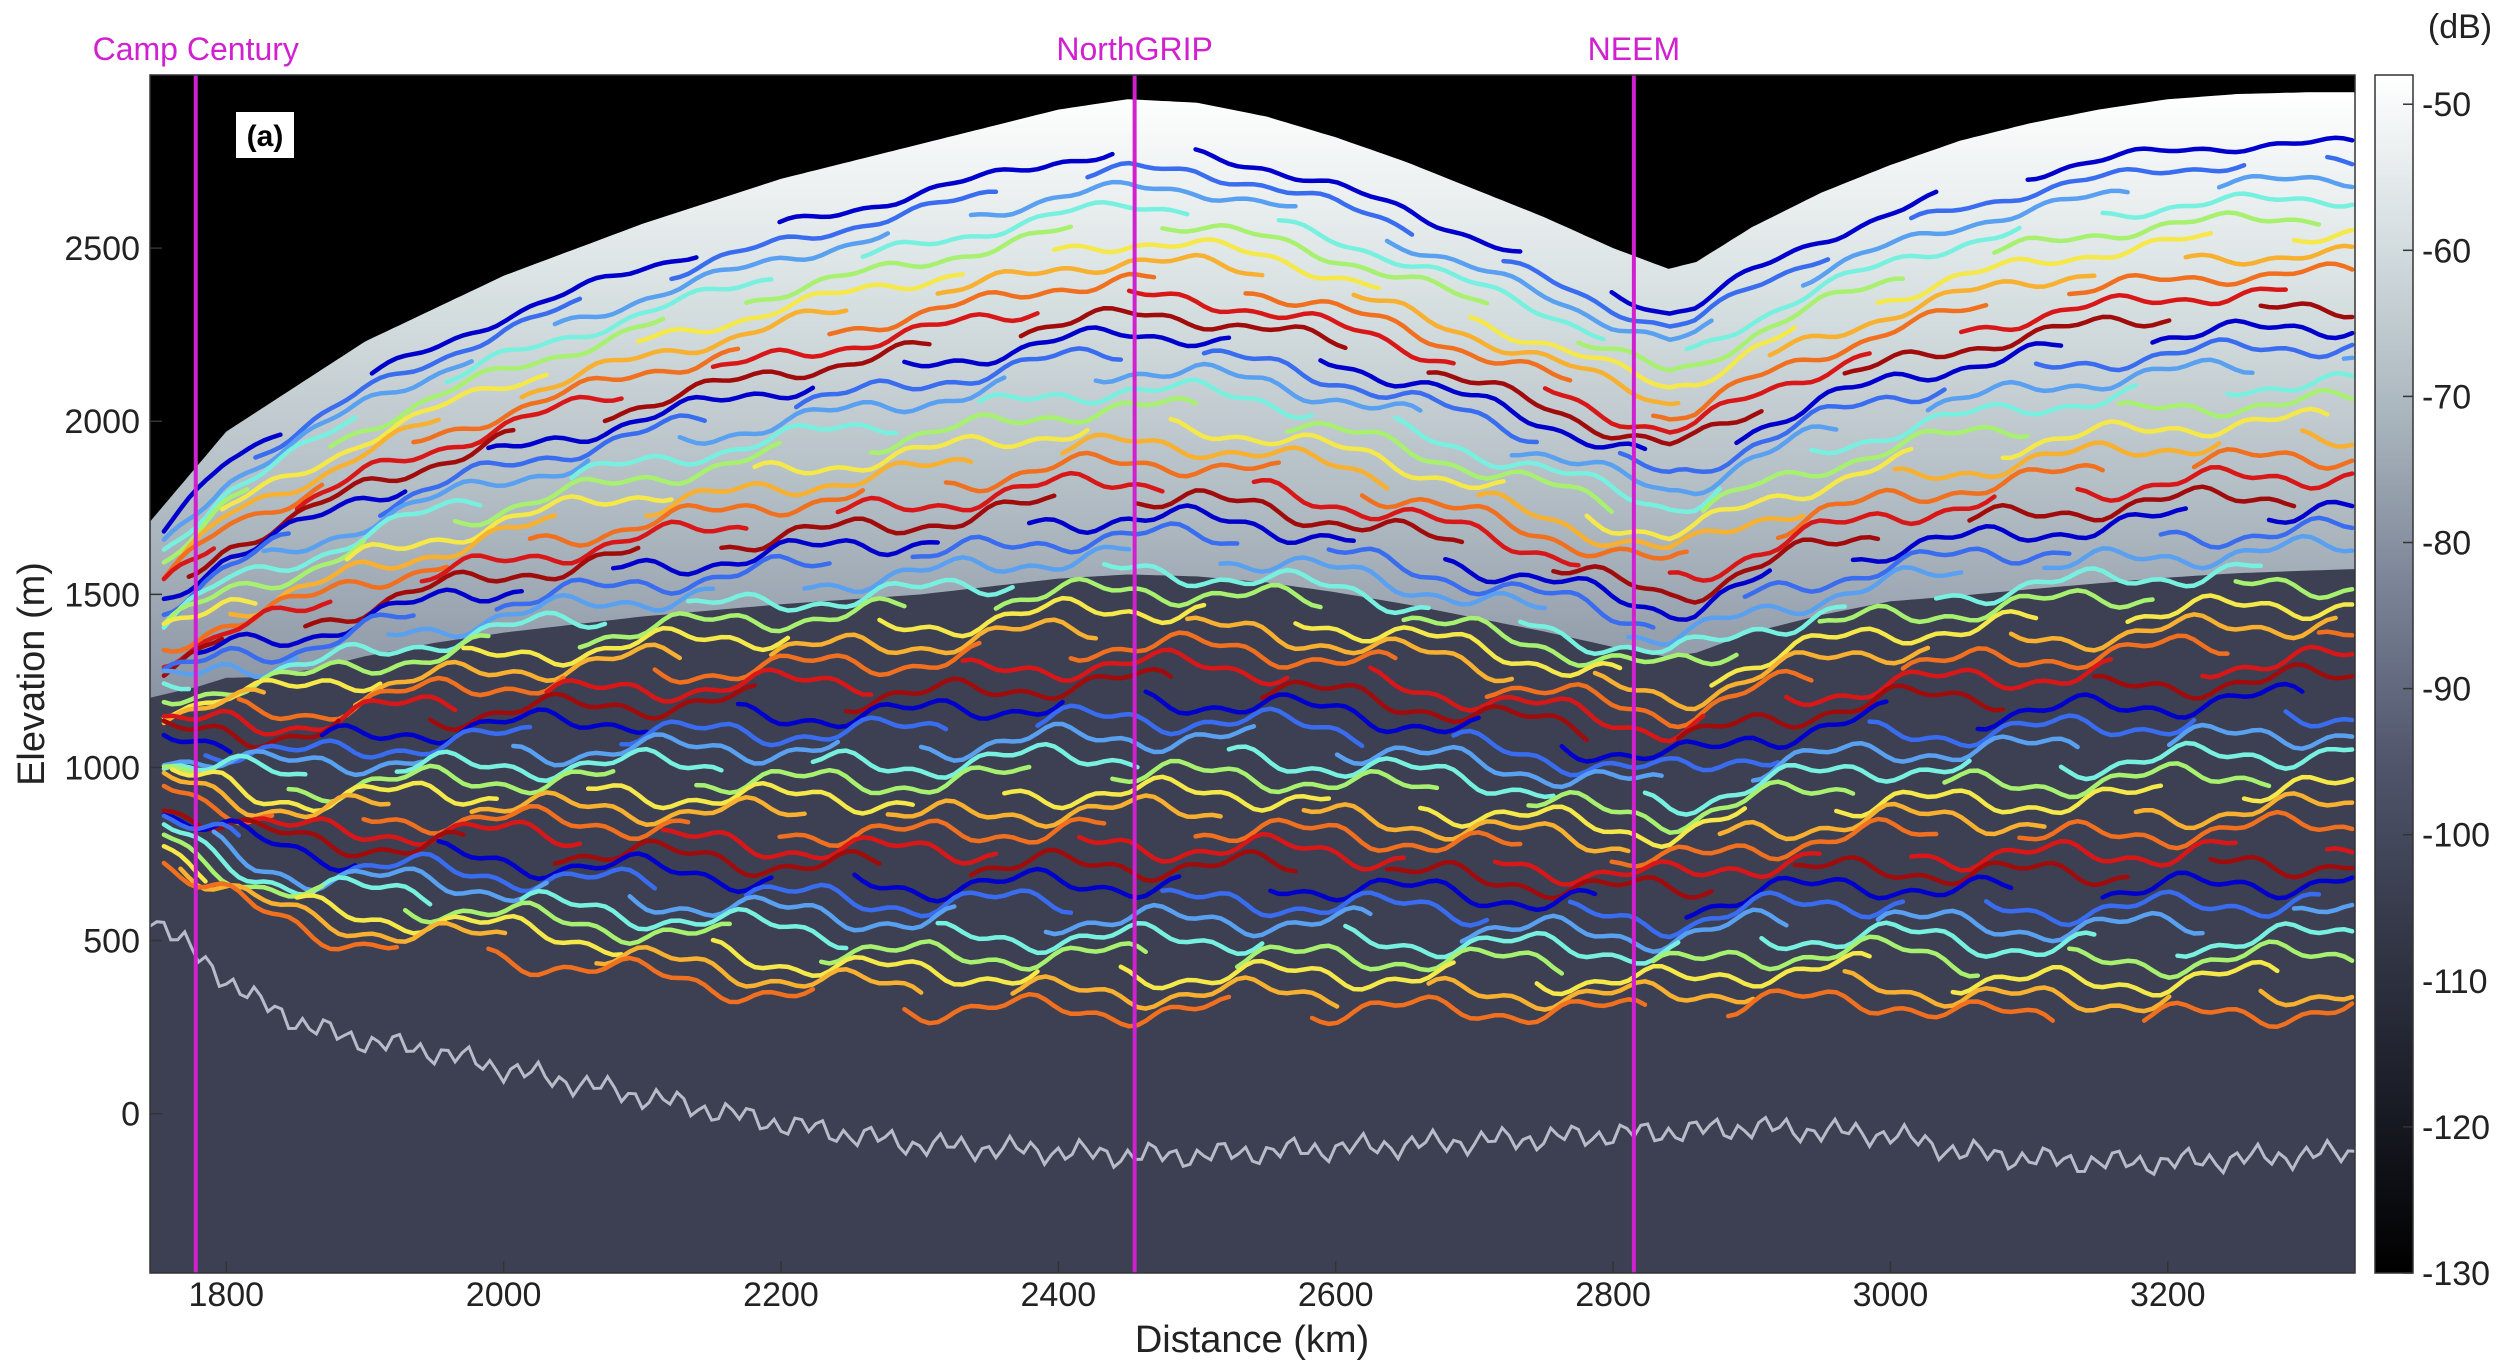 Image resolution: width=2500 pixels, height=1362 pixels. I want to click on x-tick-label: 2400, so click(1059, 1295).